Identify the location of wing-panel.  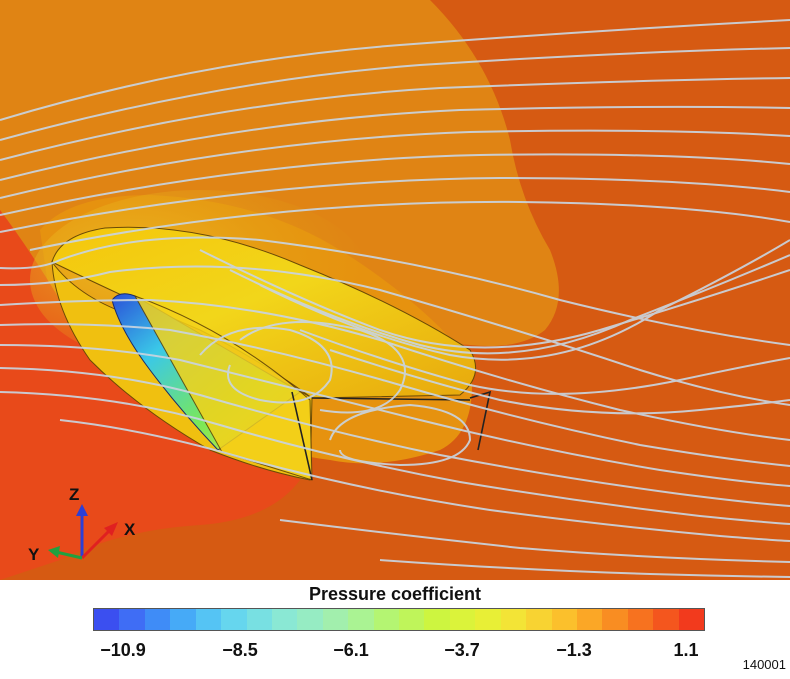
(223, 388).